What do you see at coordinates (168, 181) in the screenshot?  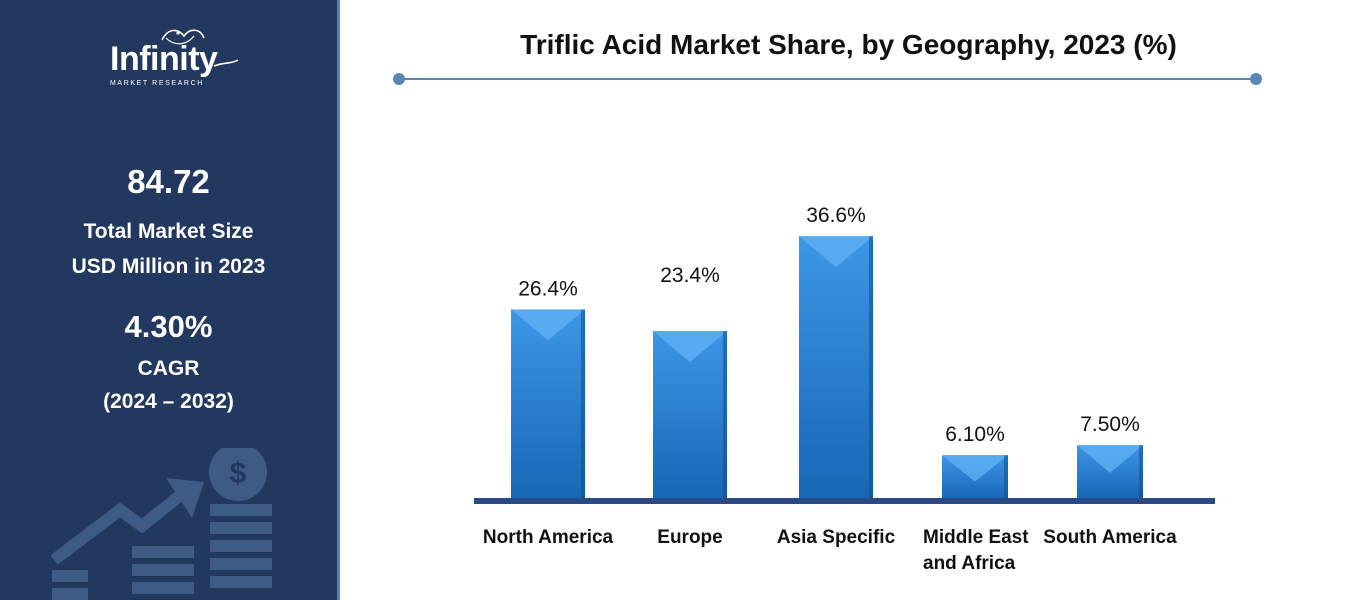 I see `market-size-value: 84.72` at bounding box center [168, 181].